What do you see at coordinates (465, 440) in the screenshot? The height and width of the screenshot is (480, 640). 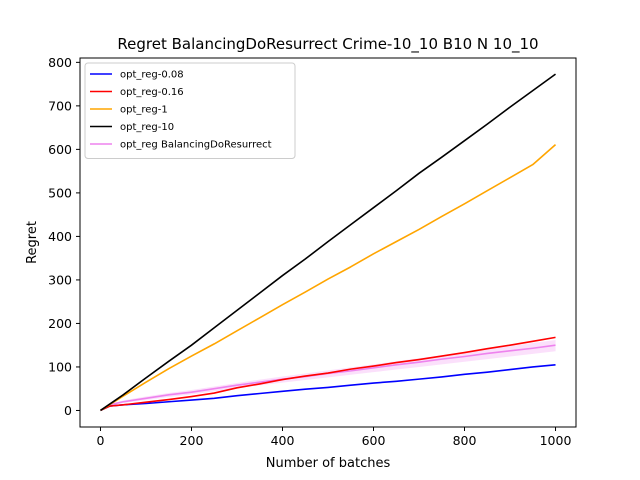 I see `x-tick-label: 800` at bounding box center [465, 440].